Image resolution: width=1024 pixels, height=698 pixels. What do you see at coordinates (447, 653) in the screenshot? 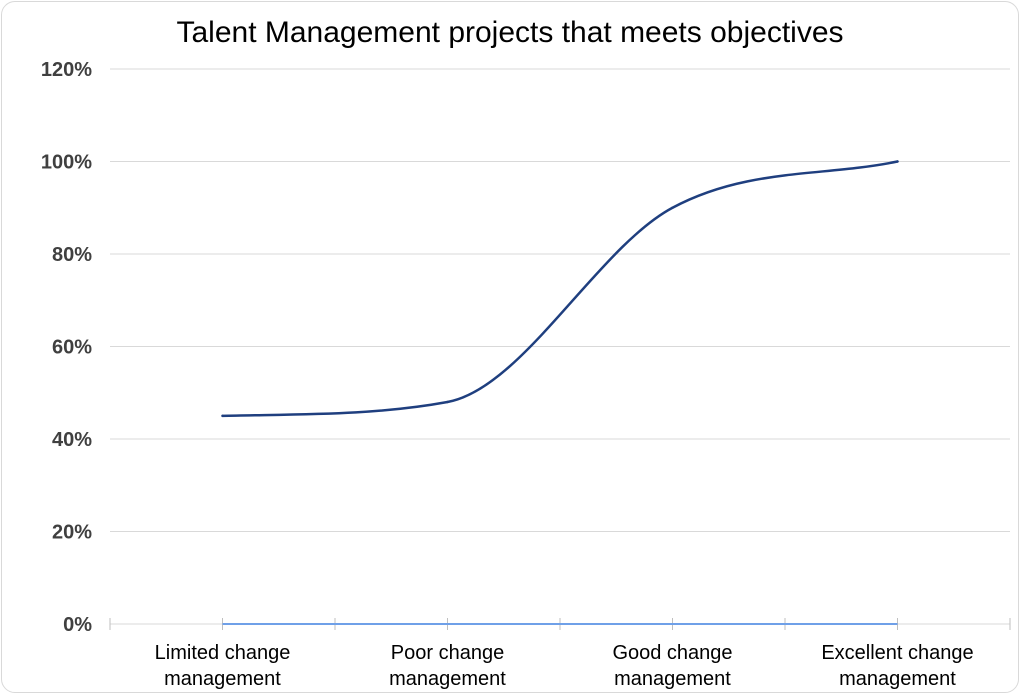
I see `x-tick-label-line: Poor change` at bounding box center [447, 653].